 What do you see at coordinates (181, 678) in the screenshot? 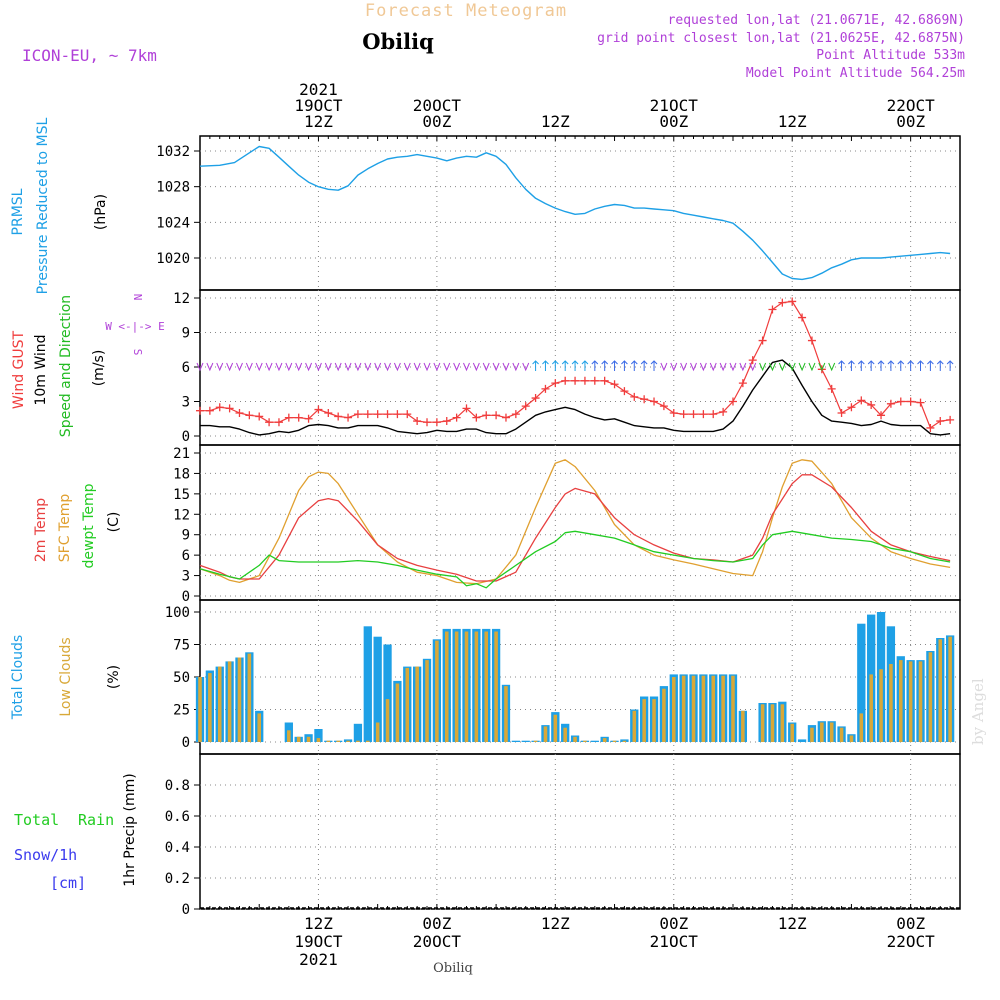
I see `y-tick-label: 50` at bounding box center [181, 678].